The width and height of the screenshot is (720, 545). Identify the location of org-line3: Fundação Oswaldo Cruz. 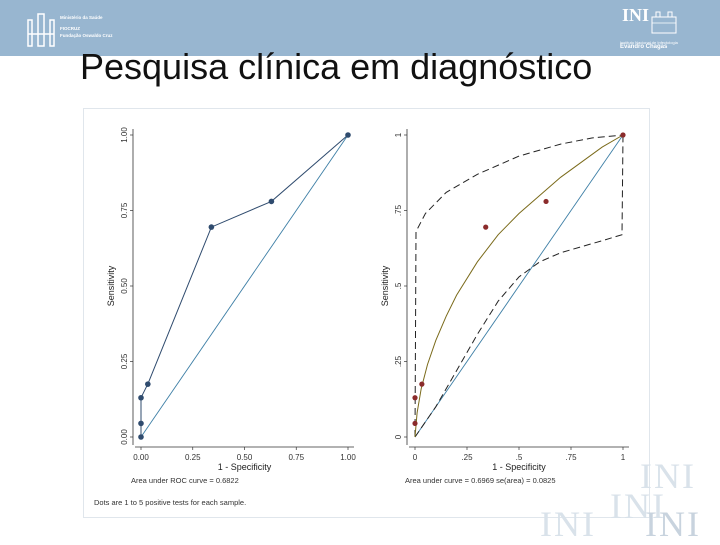
(86, 35).